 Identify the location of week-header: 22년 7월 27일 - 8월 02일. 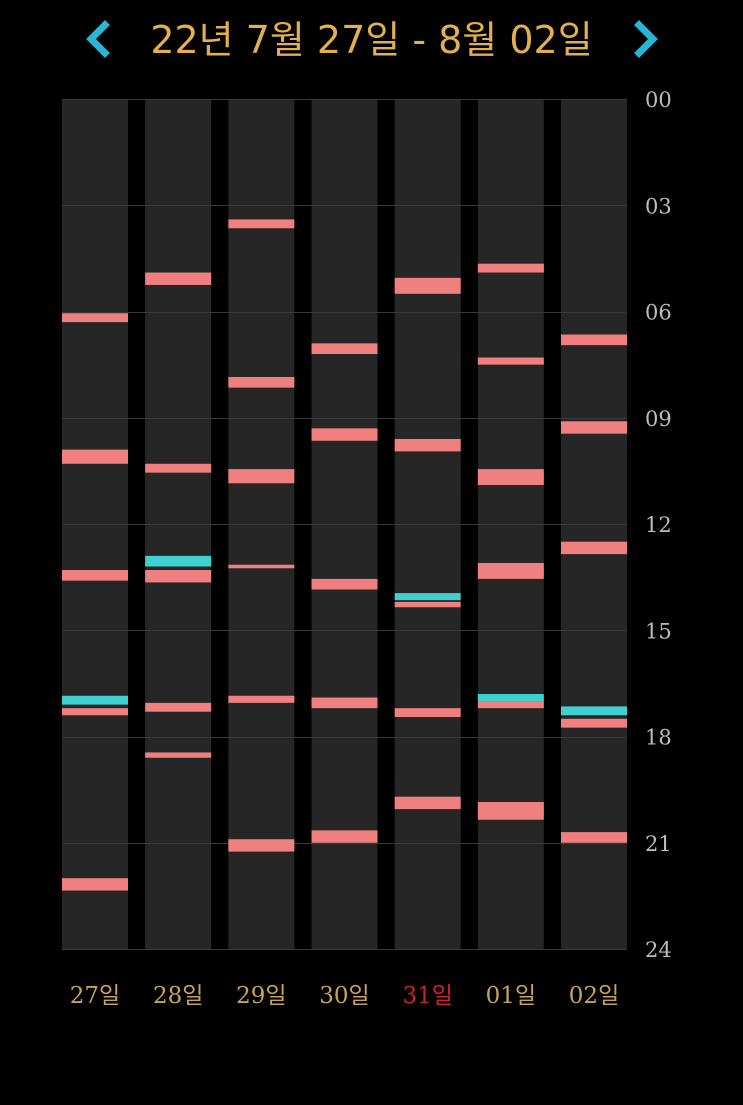
(371, 41).